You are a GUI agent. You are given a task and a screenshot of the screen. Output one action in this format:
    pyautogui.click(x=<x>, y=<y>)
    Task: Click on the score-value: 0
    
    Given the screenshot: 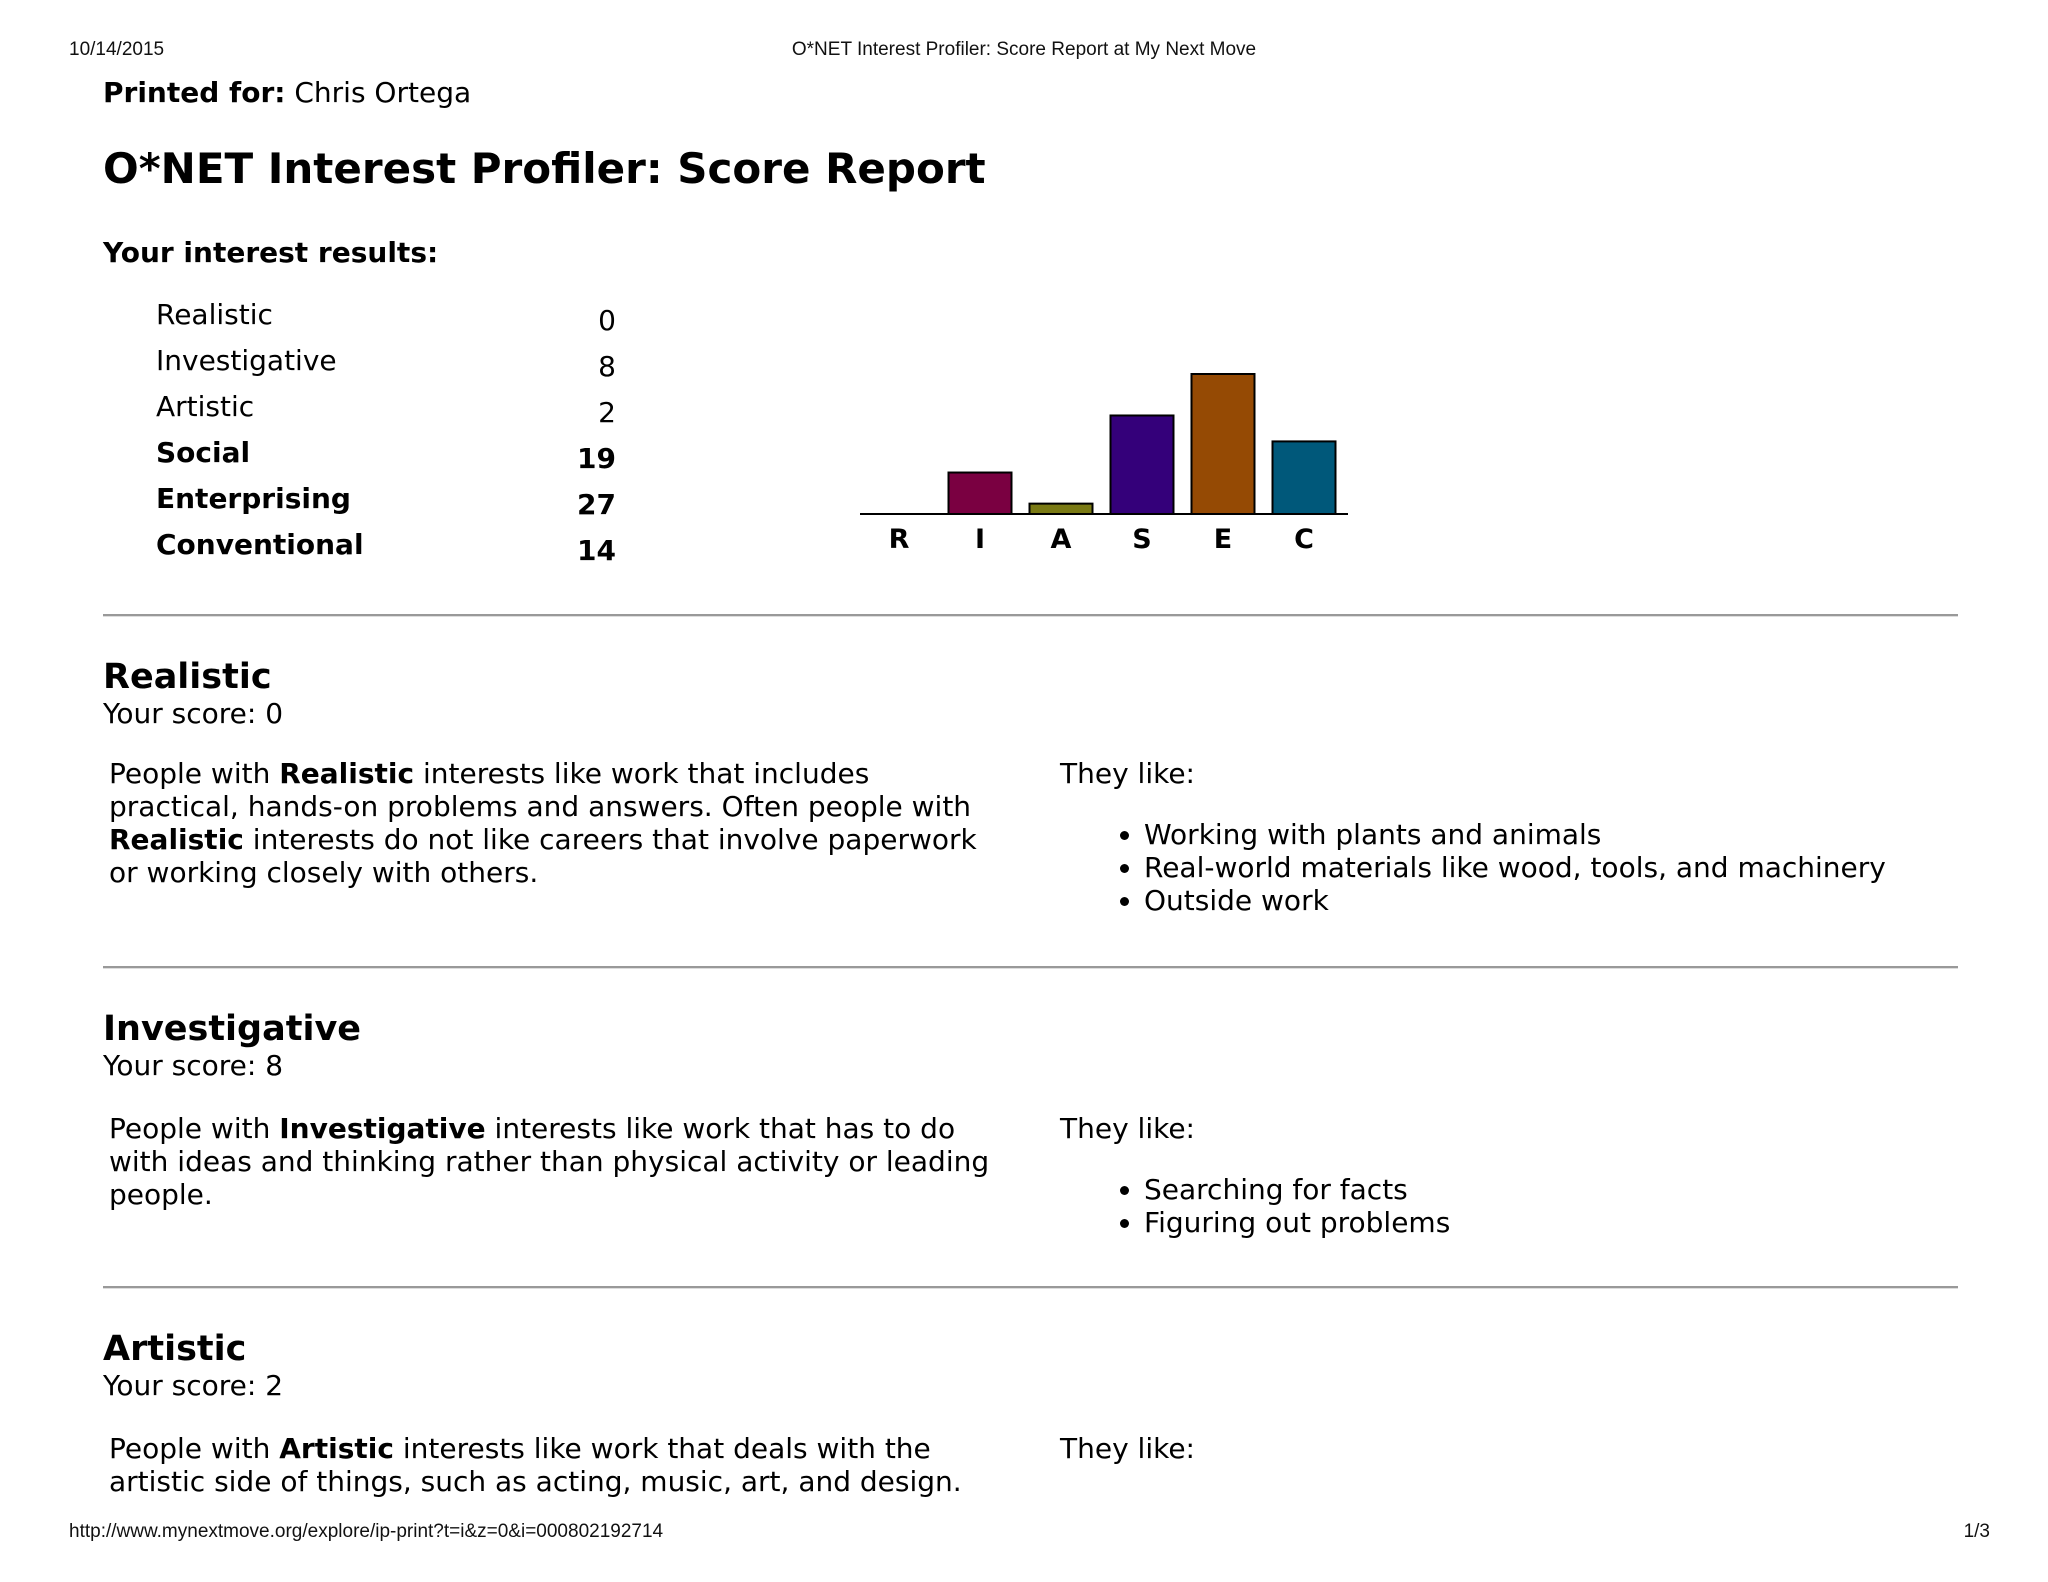 What is the action you would take?
    pyautogui.click(x=607, y=320)
    